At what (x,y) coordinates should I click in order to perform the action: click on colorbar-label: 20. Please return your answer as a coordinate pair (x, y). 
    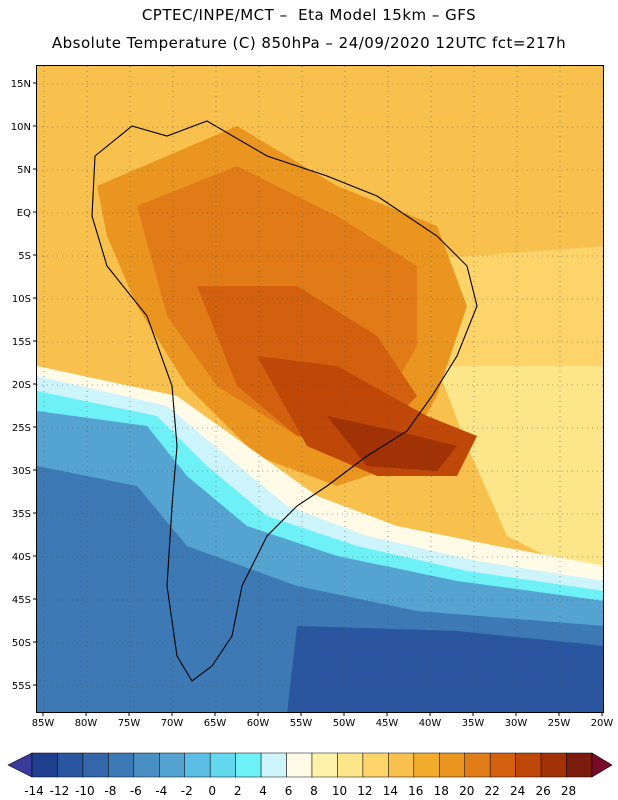
    Looking at the image, I should click on (466, 791).